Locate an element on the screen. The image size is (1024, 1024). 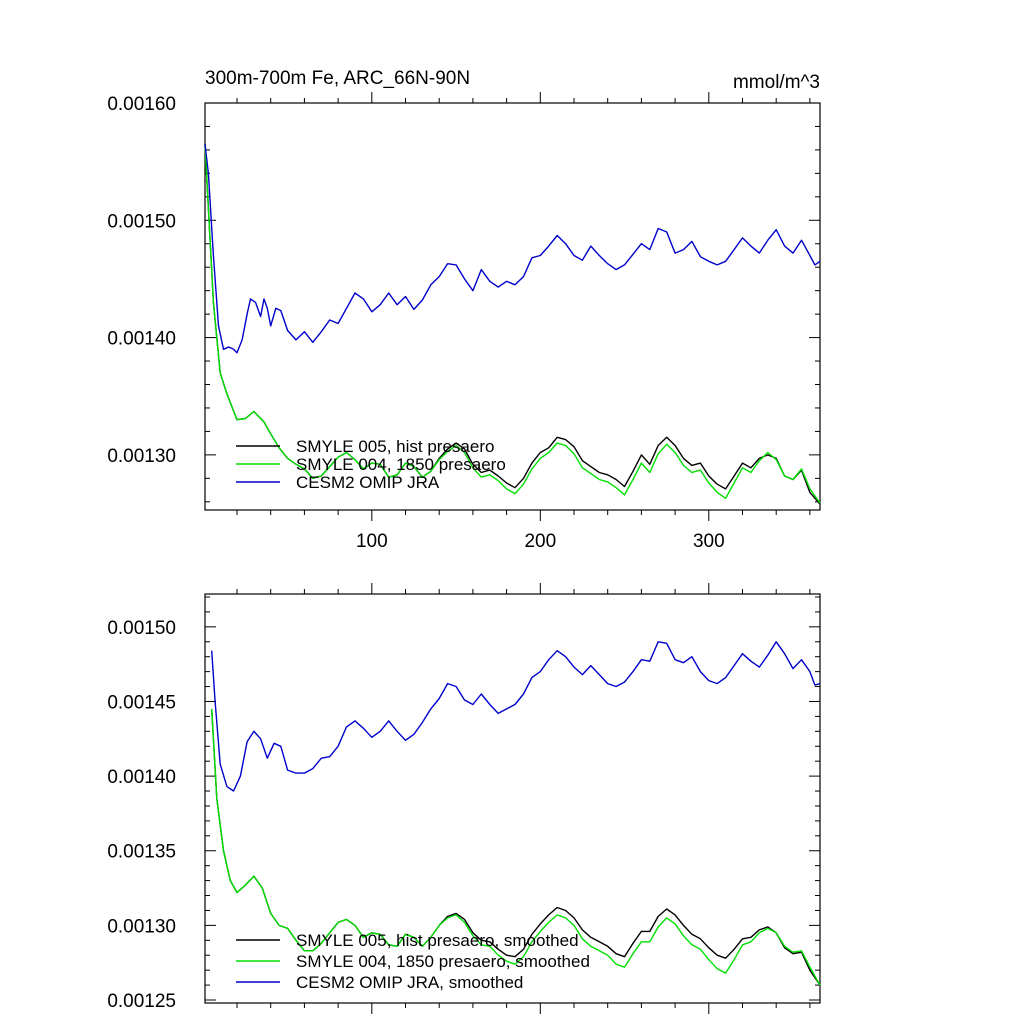
legend-entry-1: SMYLE 005, hist presaero, smoothed is located at coordinates (437, 940).